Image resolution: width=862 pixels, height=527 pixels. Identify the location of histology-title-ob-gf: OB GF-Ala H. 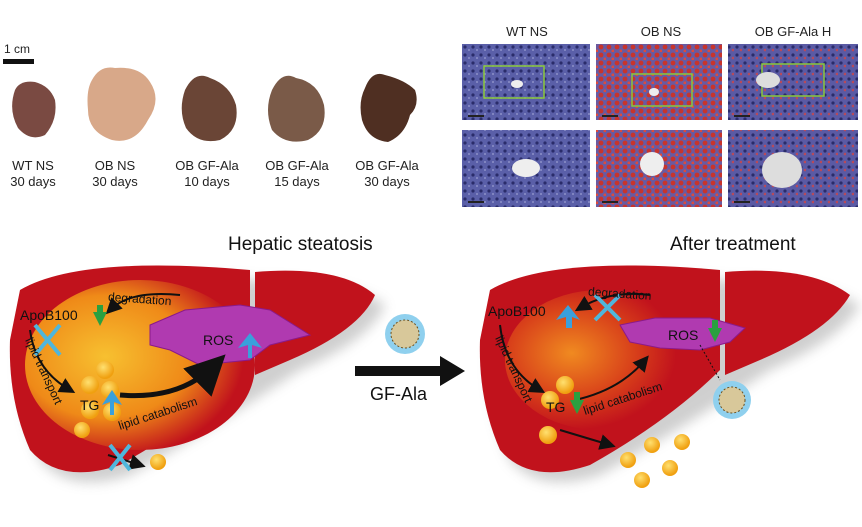
(793, 31).